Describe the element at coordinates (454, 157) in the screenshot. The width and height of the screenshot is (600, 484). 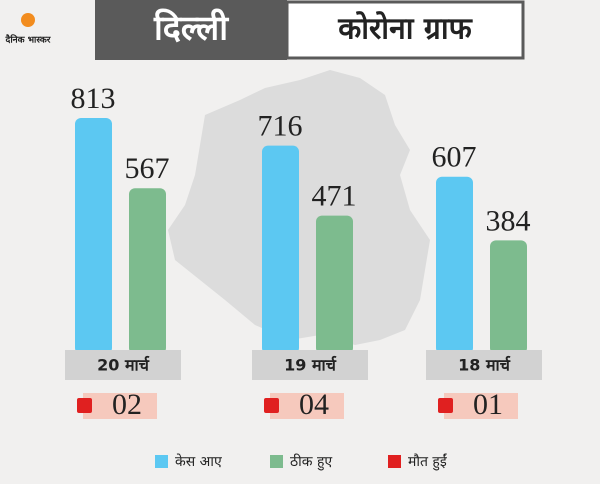
I see `value-label: 607` at that location.